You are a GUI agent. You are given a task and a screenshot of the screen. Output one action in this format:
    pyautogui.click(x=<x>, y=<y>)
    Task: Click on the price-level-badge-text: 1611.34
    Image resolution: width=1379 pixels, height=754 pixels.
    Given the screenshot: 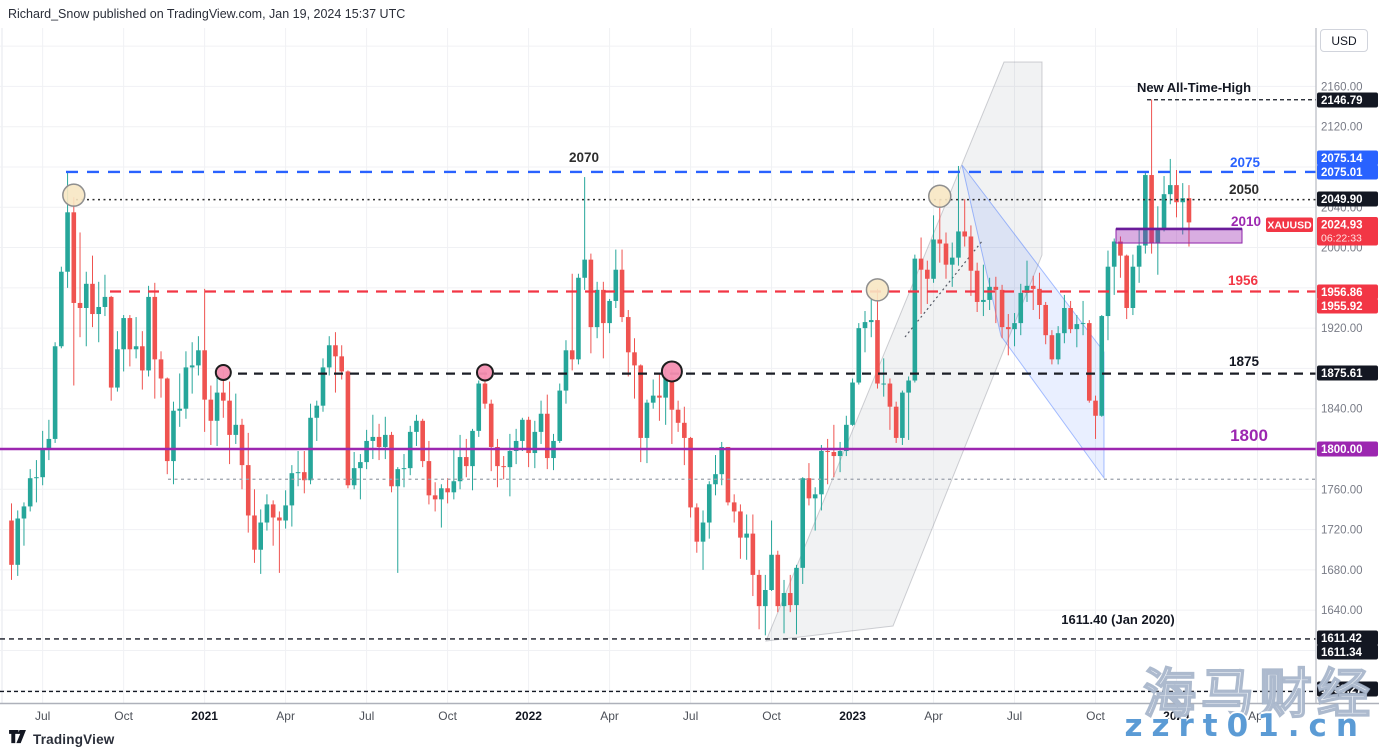 What is the action you would take?
    pyautogui.click(x=1342, y=653)
    